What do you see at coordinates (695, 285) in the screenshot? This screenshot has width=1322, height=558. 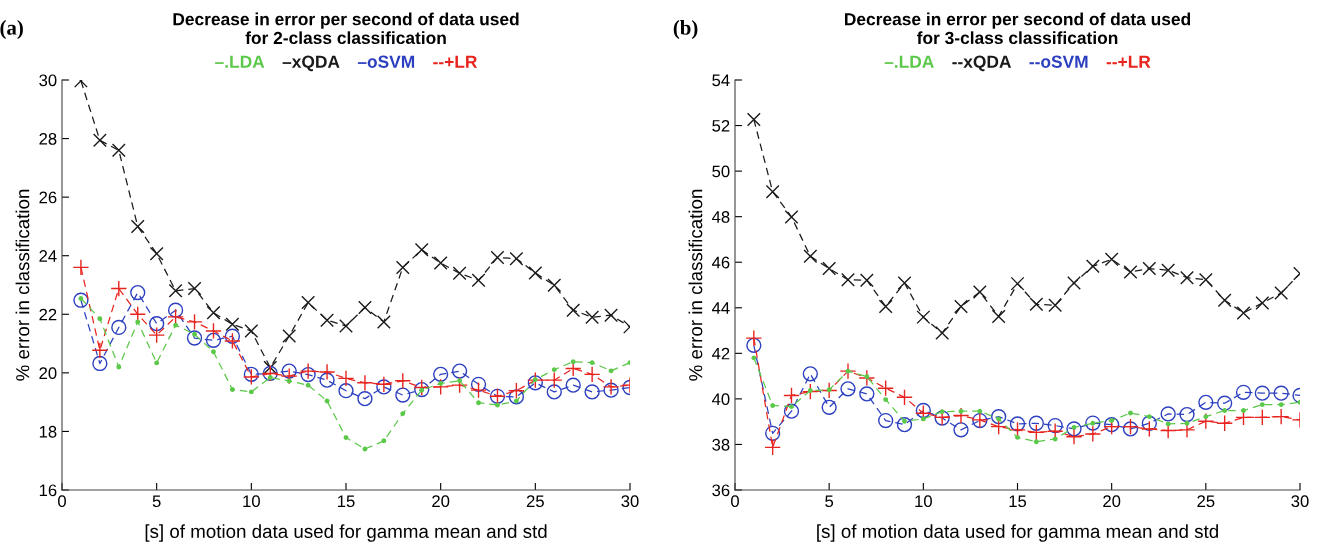 I see `y-axis-title: % error in classification` at bounding box center [695, 285].